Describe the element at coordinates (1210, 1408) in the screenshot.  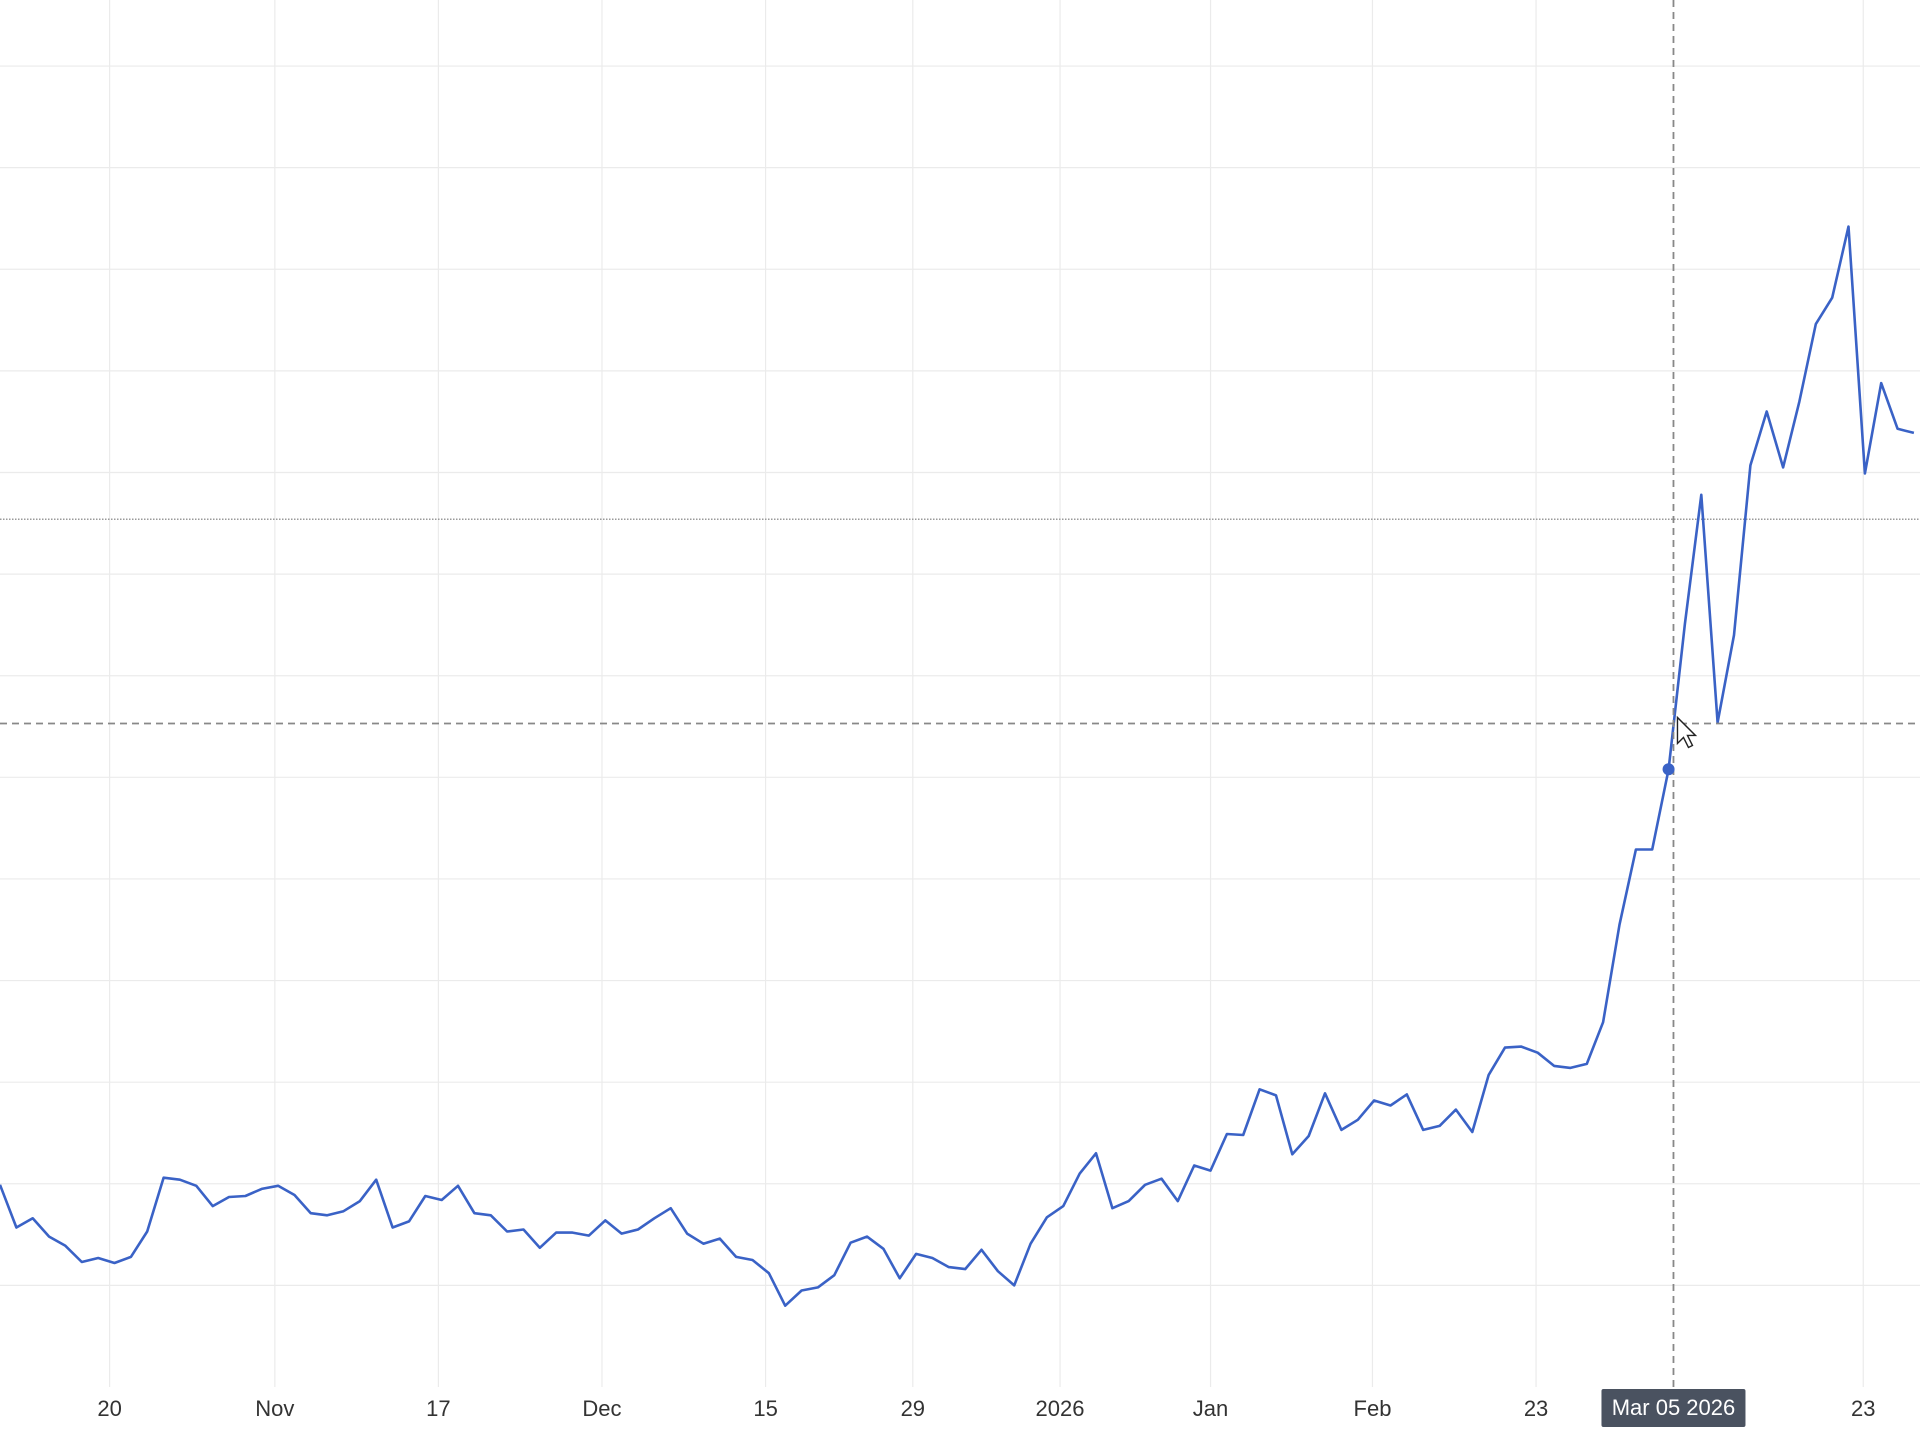
I see `x-tick-label: Jan` at that location.